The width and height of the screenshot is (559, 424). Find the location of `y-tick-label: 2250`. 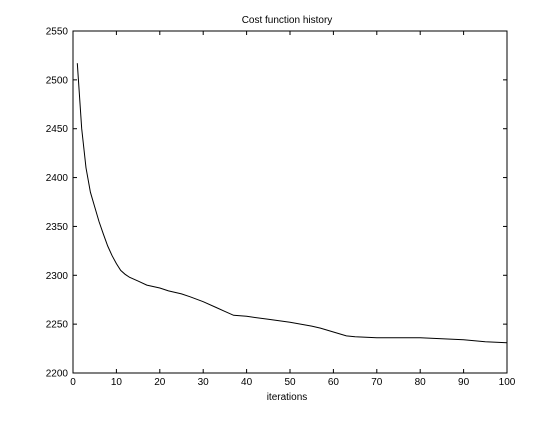

y-tick-label: 2250 is located at coordinates (57, 325).